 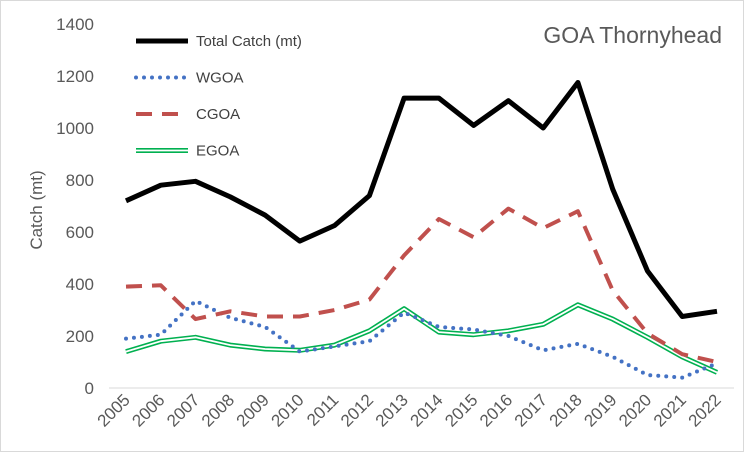 What do you see at coordinates (632, 35) in the screenshot?
I see `chart-title: GOA Thornyhead` at bounding box center [632, 35].